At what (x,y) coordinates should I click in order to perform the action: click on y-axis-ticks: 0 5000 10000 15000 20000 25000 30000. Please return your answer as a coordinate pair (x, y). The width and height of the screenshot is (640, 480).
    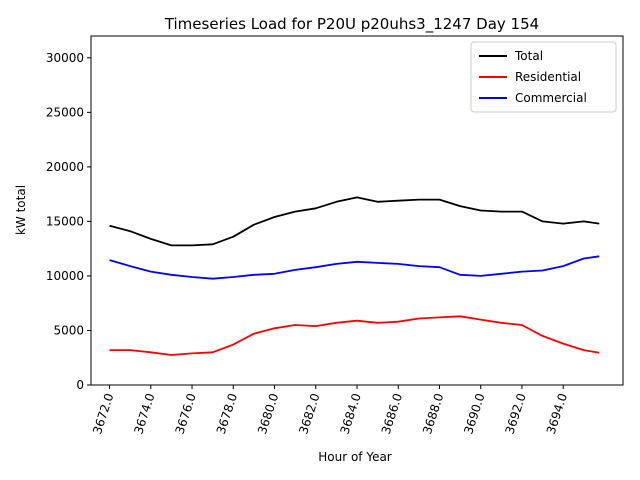
    Looking at the image, I should click on (68, 221).